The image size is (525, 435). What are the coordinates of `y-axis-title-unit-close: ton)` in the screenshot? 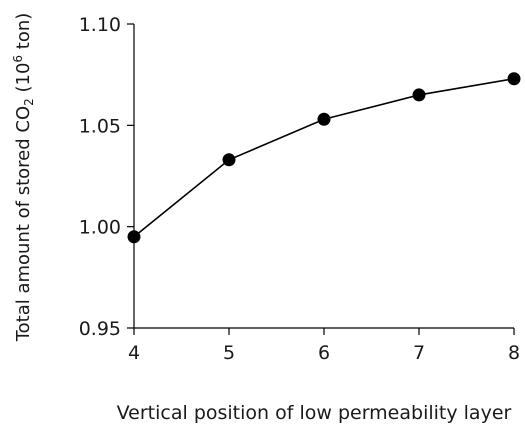 It's located at (23, 34).